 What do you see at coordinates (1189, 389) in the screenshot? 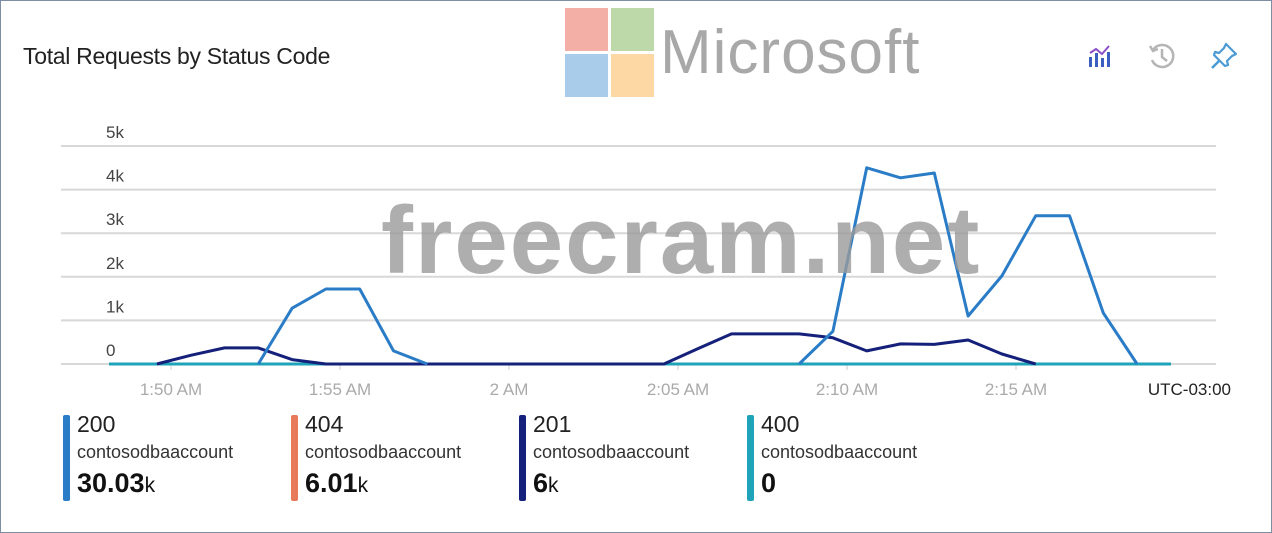
I see `timezone-label: UTC-03:00` at bounding box center [1189, 389].